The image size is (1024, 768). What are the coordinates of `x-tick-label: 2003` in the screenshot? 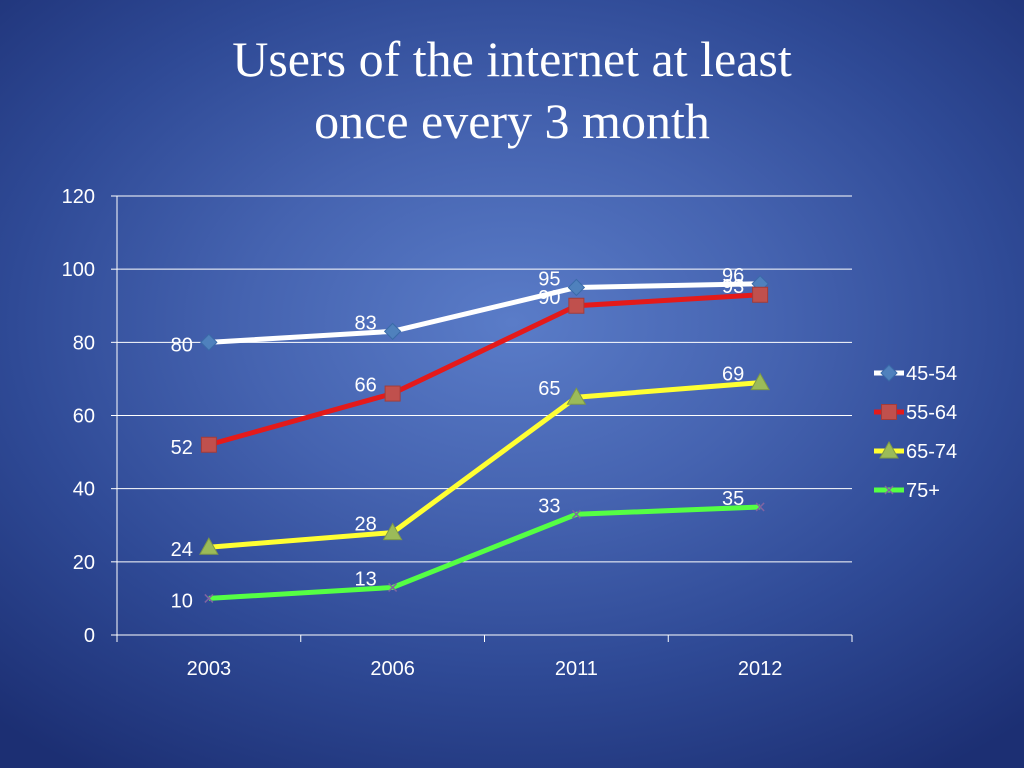 It's located at (209, 669).